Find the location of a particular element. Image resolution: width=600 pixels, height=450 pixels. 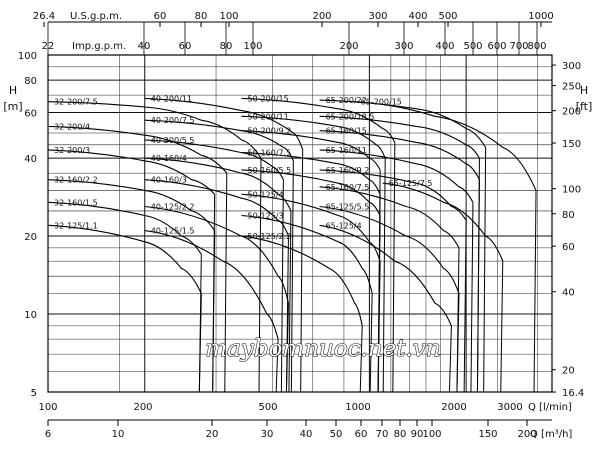

curve-label: 50-125/2.2 is located at coordinates (269, 236).